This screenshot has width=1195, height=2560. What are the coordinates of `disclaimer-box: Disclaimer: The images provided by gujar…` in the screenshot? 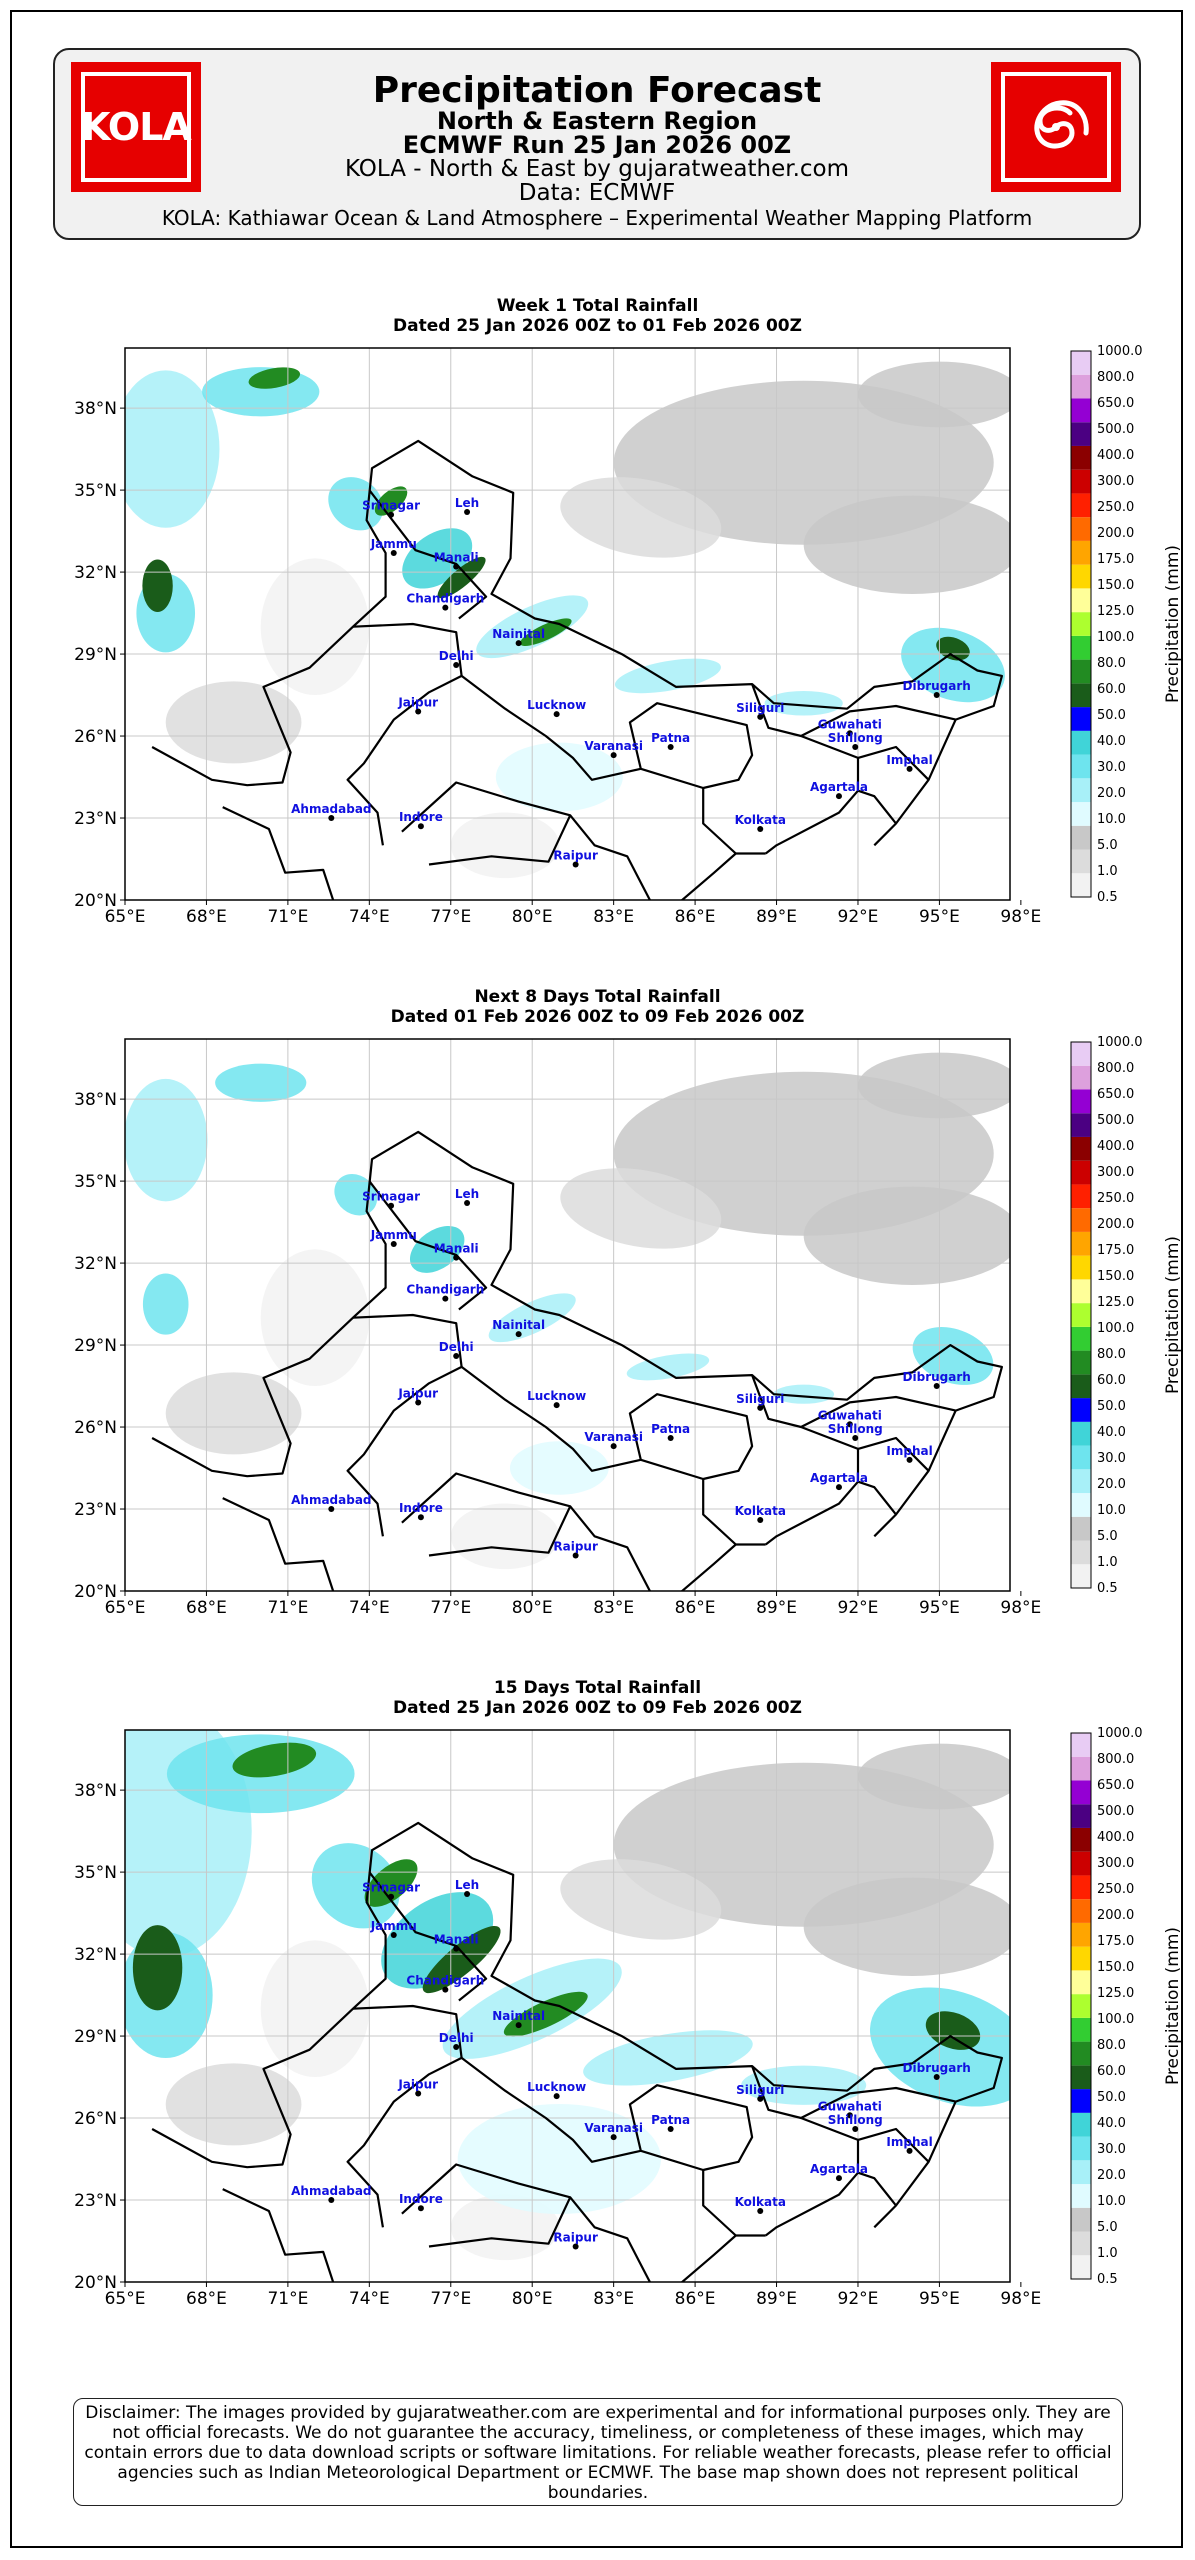 It's located at (598, 2452).